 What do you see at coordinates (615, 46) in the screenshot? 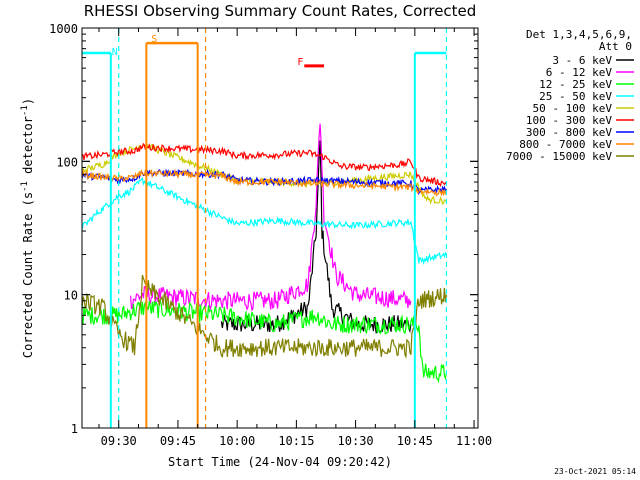
I see `legend-header-line2: Att 0` at bounding box center [615, 46].